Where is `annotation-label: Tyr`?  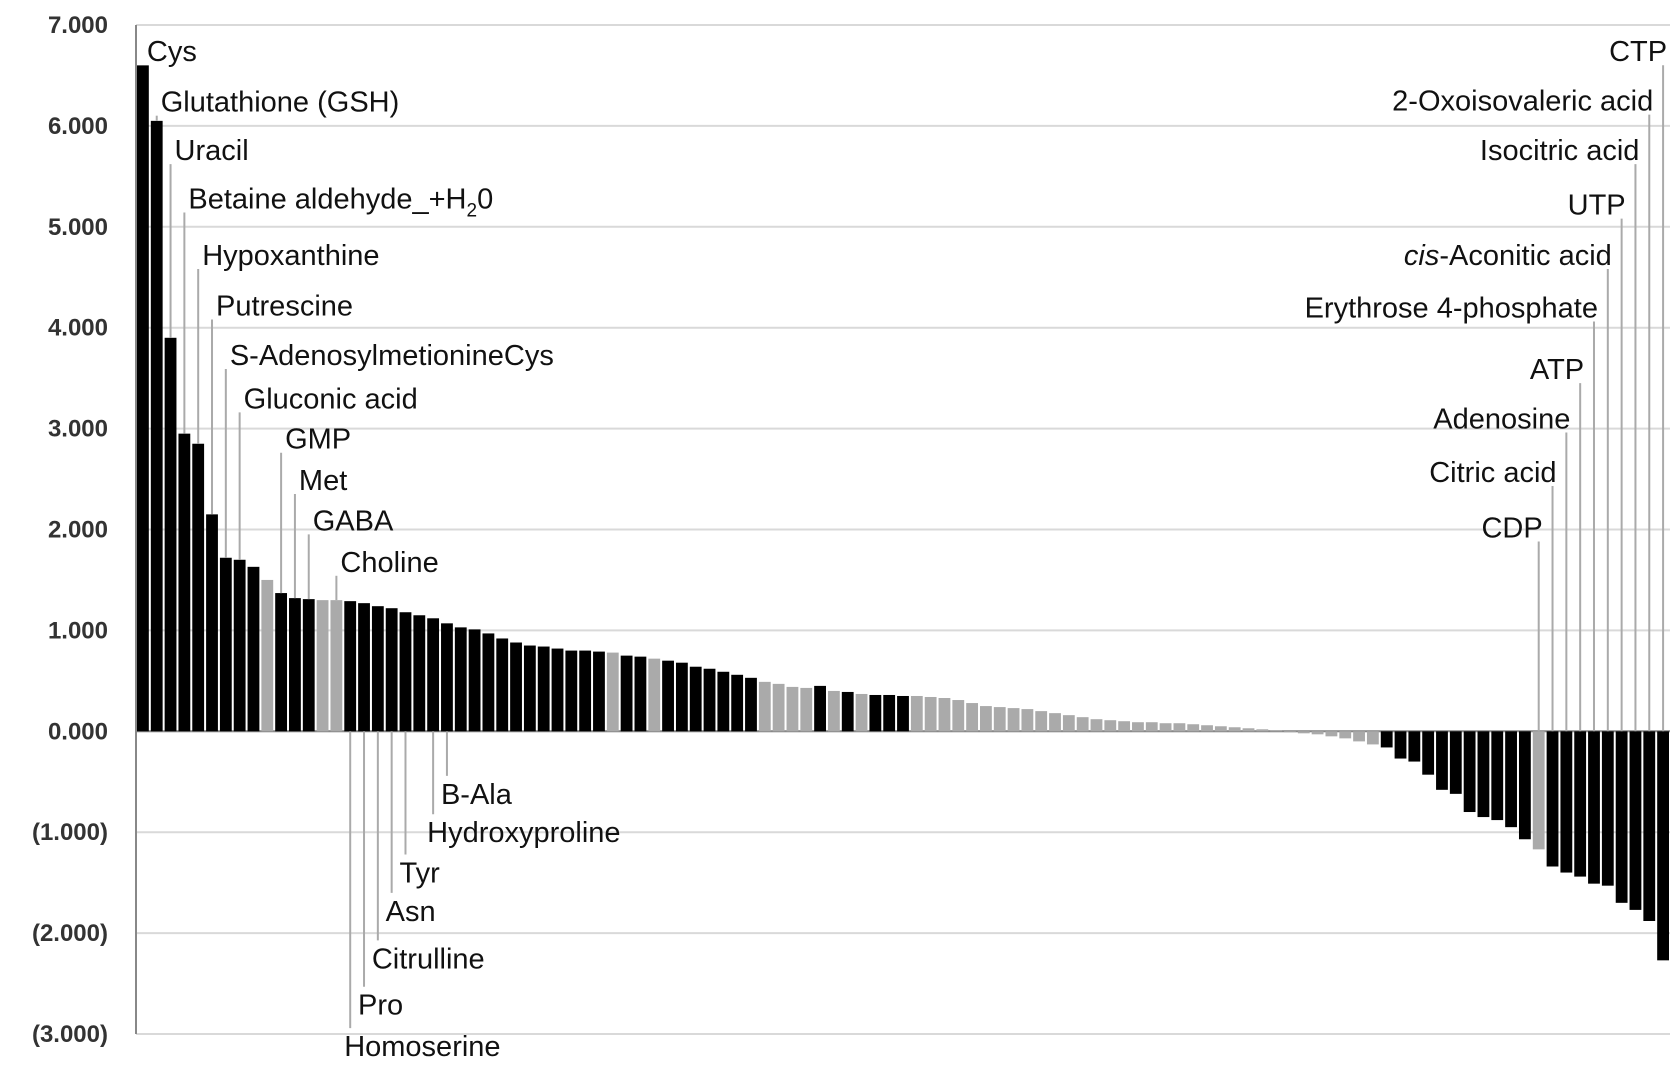 annotation-label: Tyr is located at coordinates (419, 874).